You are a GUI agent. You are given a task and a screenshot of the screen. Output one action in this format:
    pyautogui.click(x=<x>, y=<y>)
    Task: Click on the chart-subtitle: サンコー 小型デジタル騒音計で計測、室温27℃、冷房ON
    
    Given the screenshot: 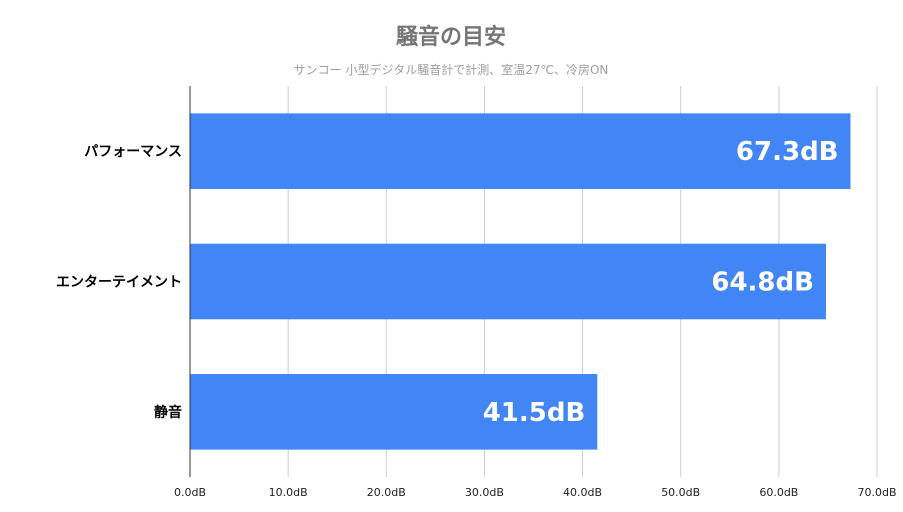 What is the action you would take?
    pyautogui.click(x=451, y=69)
    